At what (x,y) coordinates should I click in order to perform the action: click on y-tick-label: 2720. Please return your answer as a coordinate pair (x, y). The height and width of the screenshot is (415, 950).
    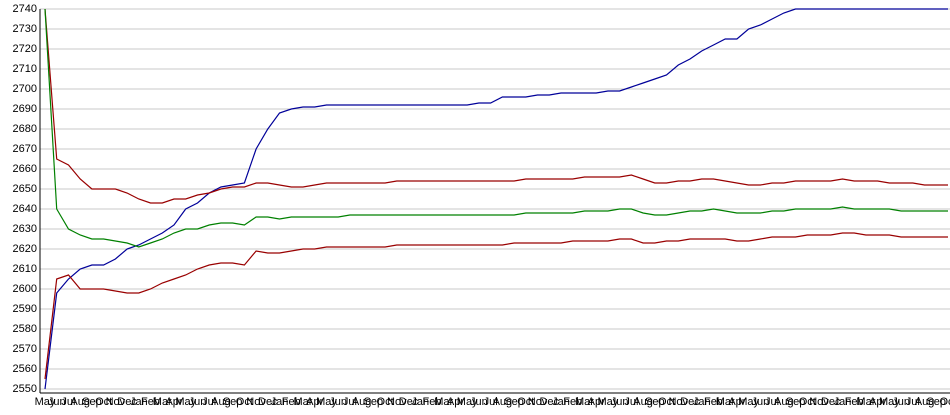
    Looking at the image, I should click on (25, 49).